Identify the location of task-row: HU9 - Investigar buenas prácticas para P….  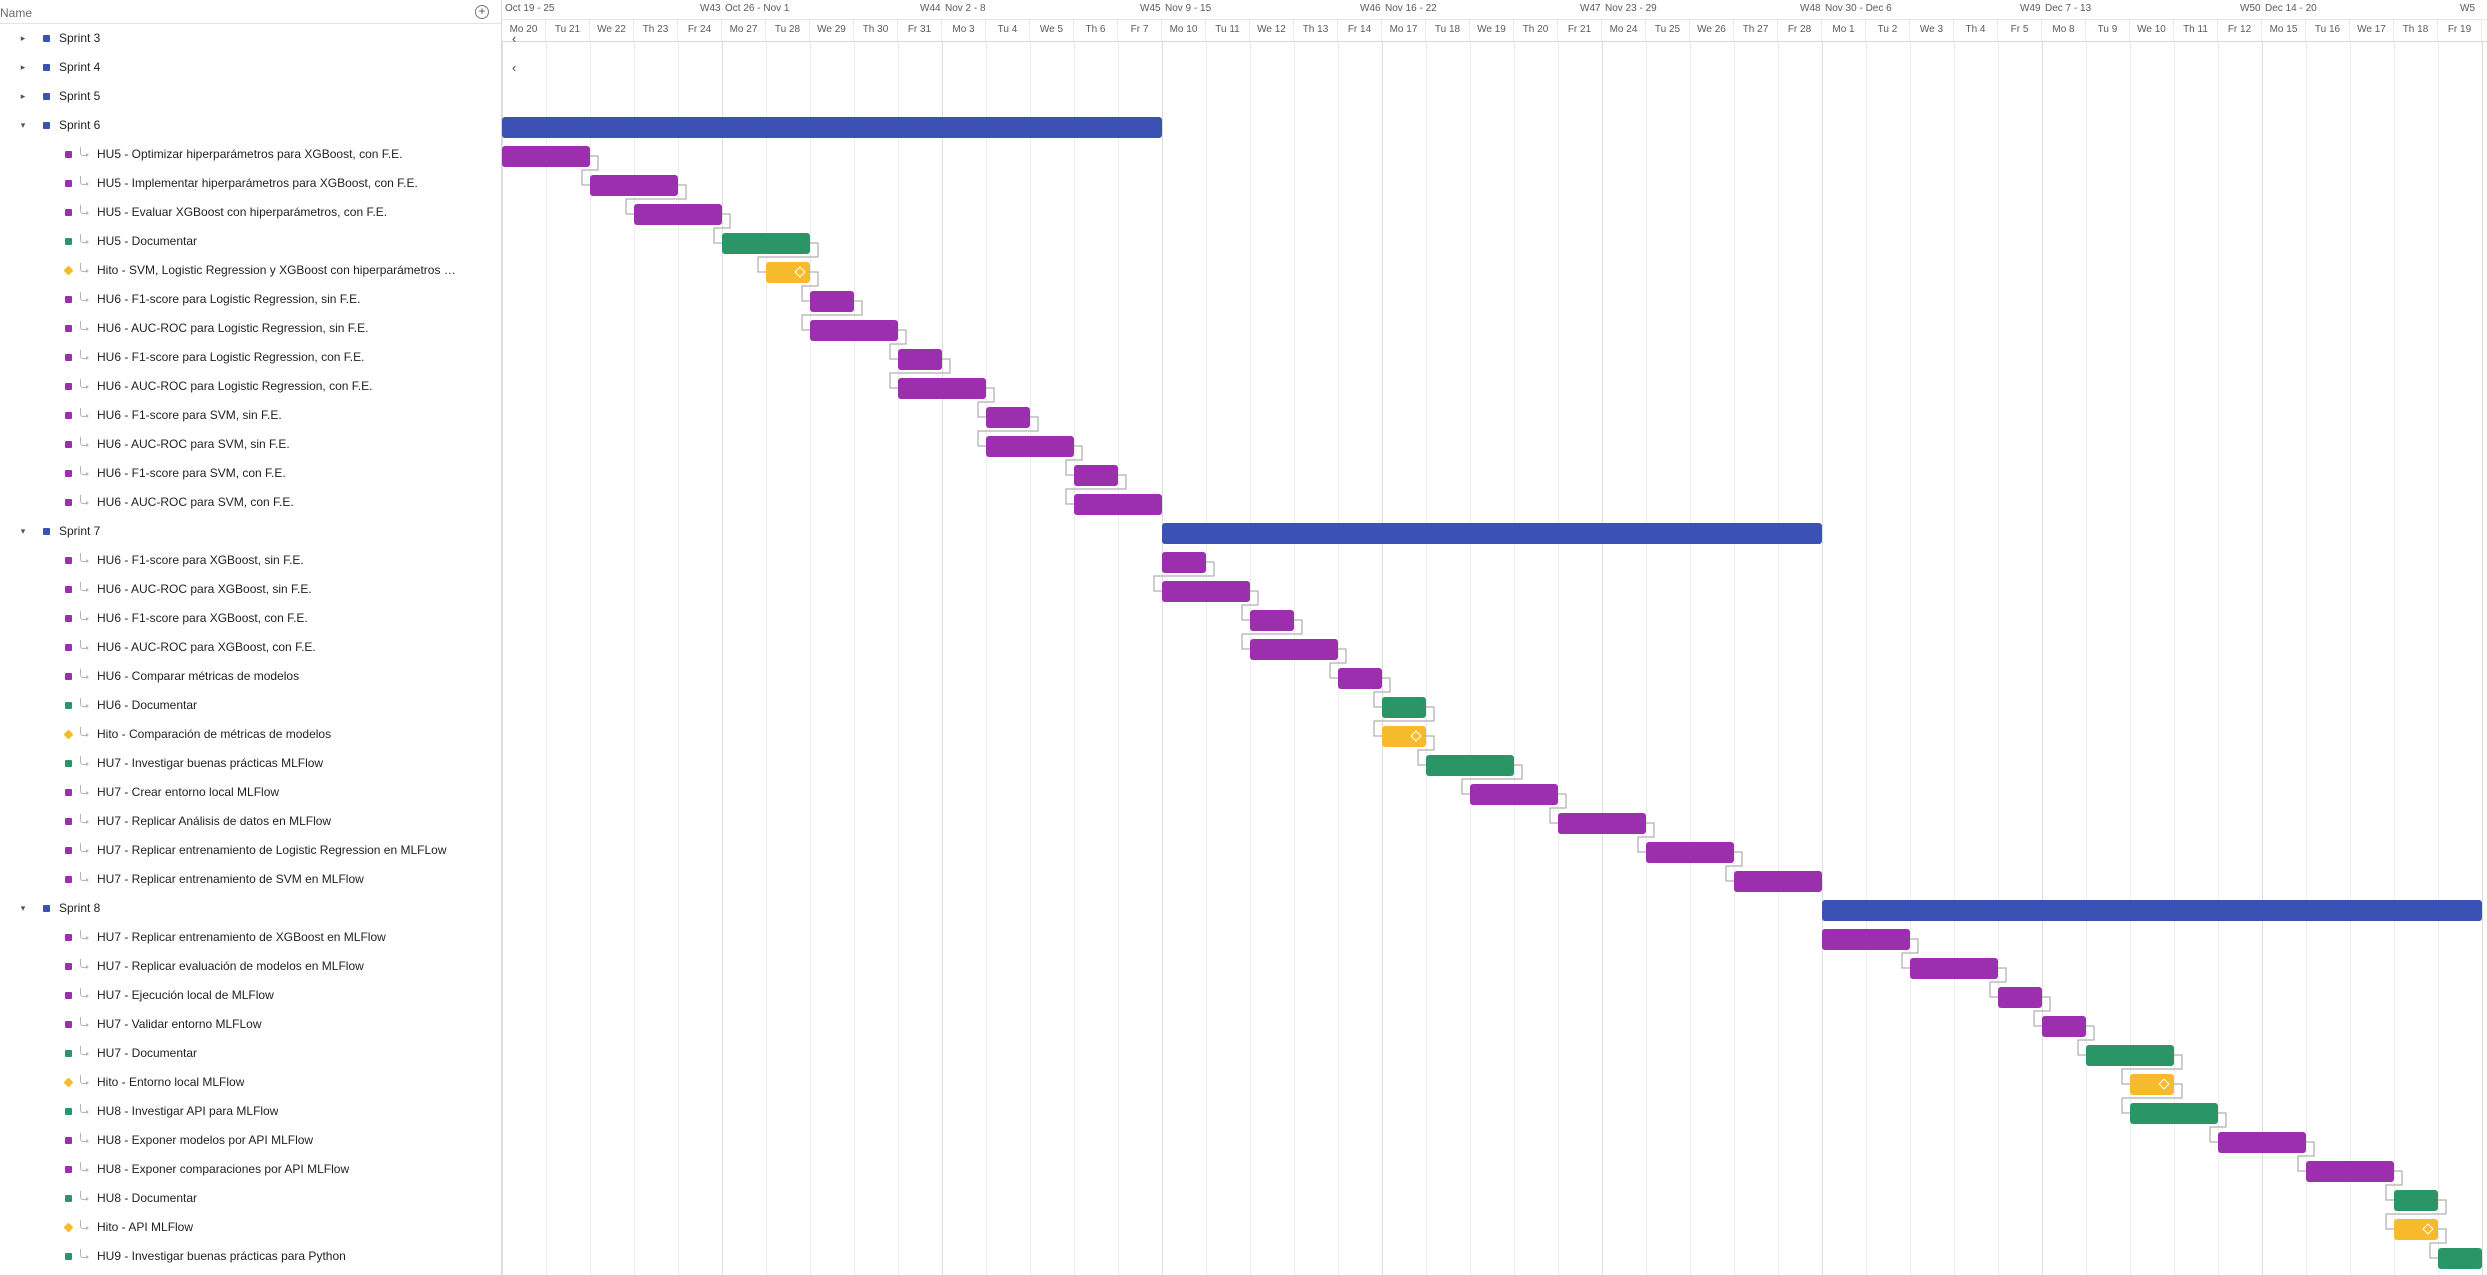
(250, 1256).